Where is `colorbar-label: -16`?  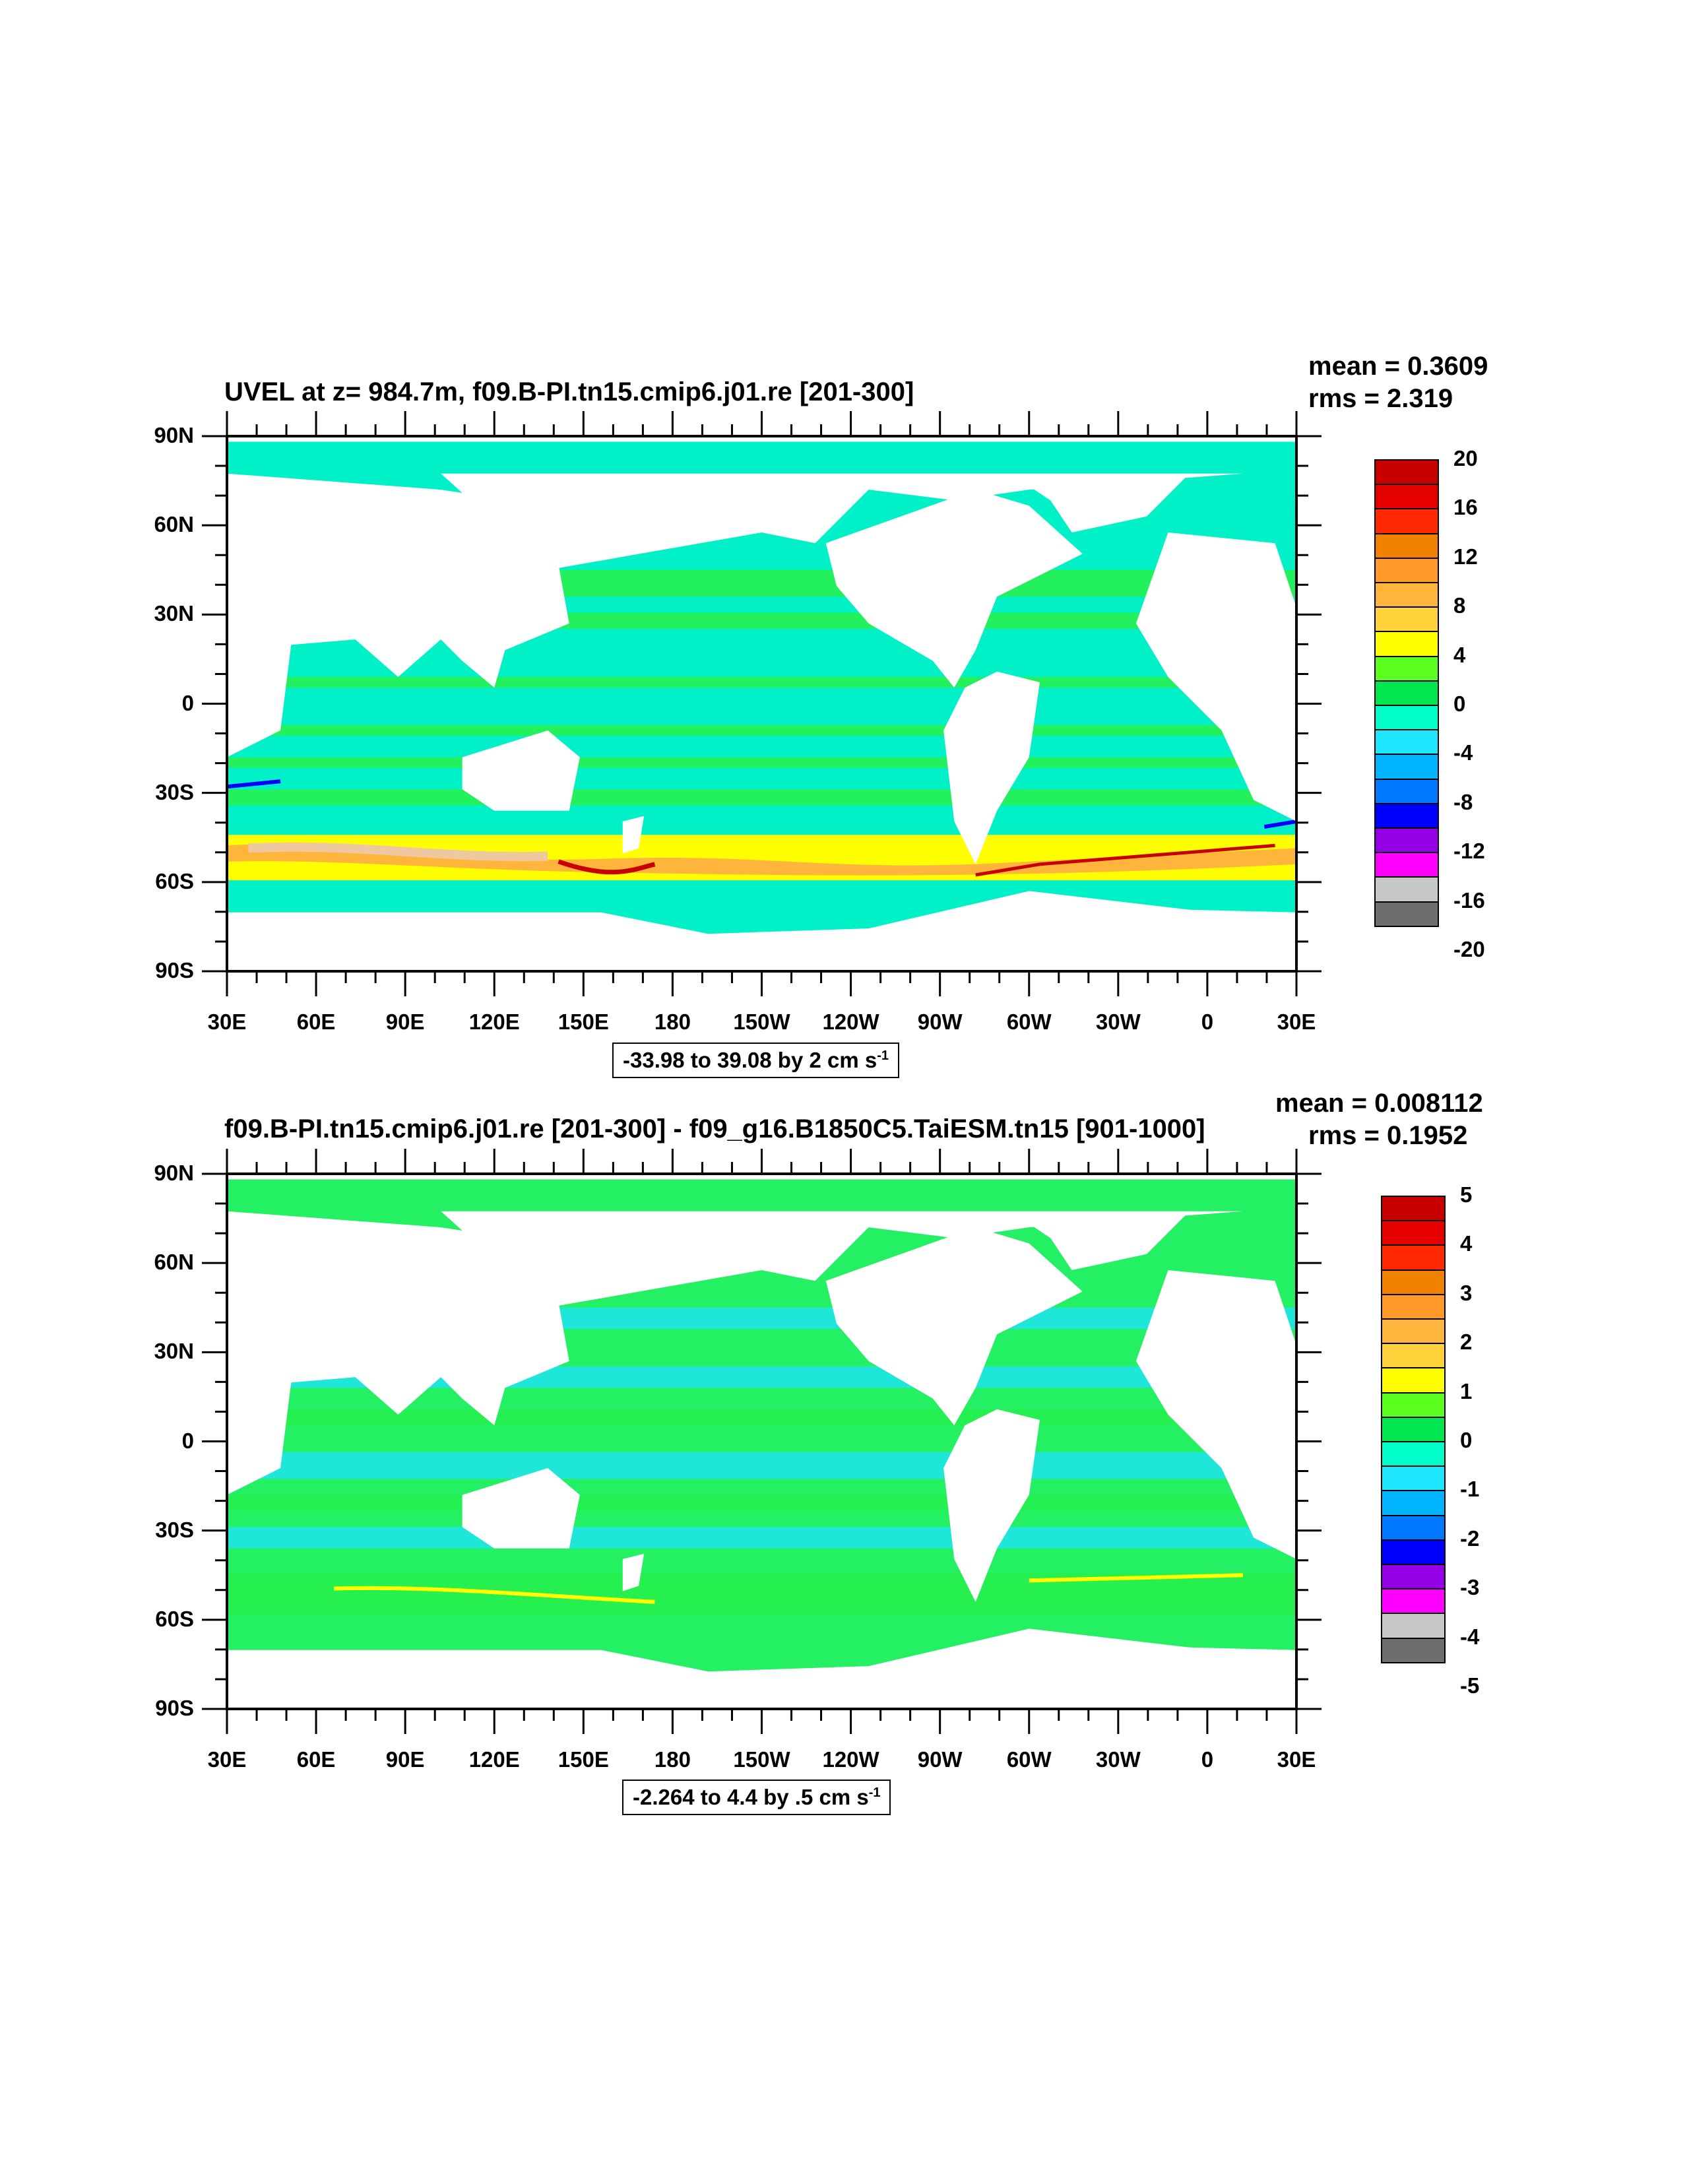 colorbar-label: -16 is located at coordinates (1469, 900).